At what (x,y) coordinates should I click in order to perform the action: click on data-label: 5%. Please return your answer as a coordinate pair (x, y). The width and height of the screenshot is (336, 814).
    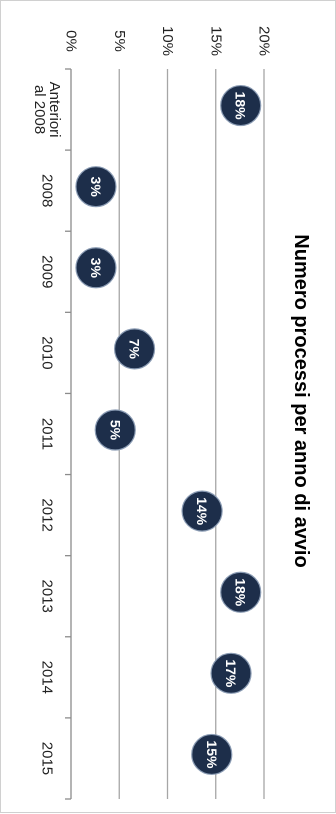
    Looking at the image, I should click on (115, 430).